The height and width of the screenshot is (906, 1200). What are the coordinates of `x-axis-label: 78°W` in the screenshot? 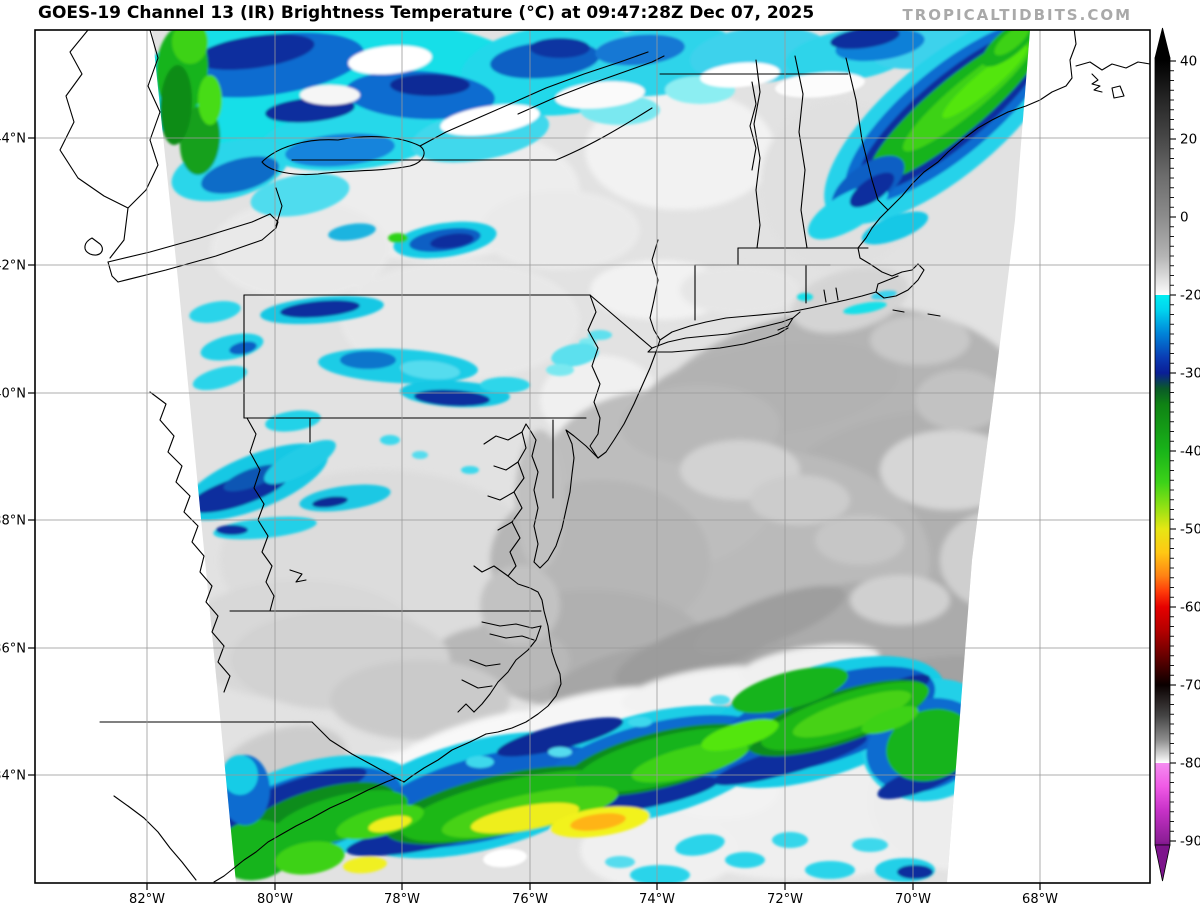 It's located at (402, 899).